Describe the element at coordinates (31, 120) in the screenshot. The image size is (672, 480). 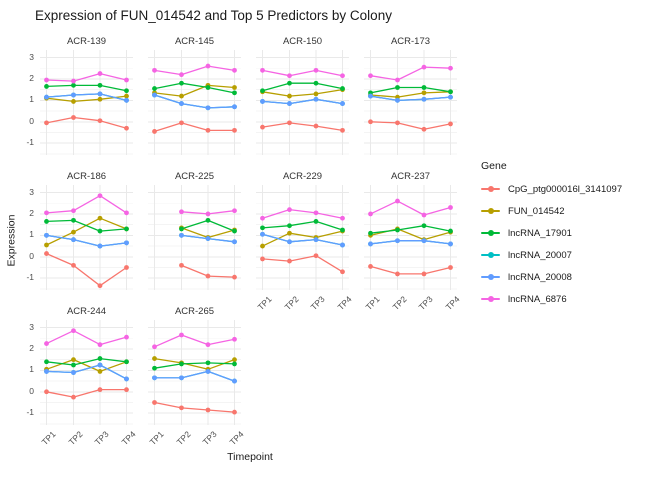
I see `y-tick-label: 0` at that location.